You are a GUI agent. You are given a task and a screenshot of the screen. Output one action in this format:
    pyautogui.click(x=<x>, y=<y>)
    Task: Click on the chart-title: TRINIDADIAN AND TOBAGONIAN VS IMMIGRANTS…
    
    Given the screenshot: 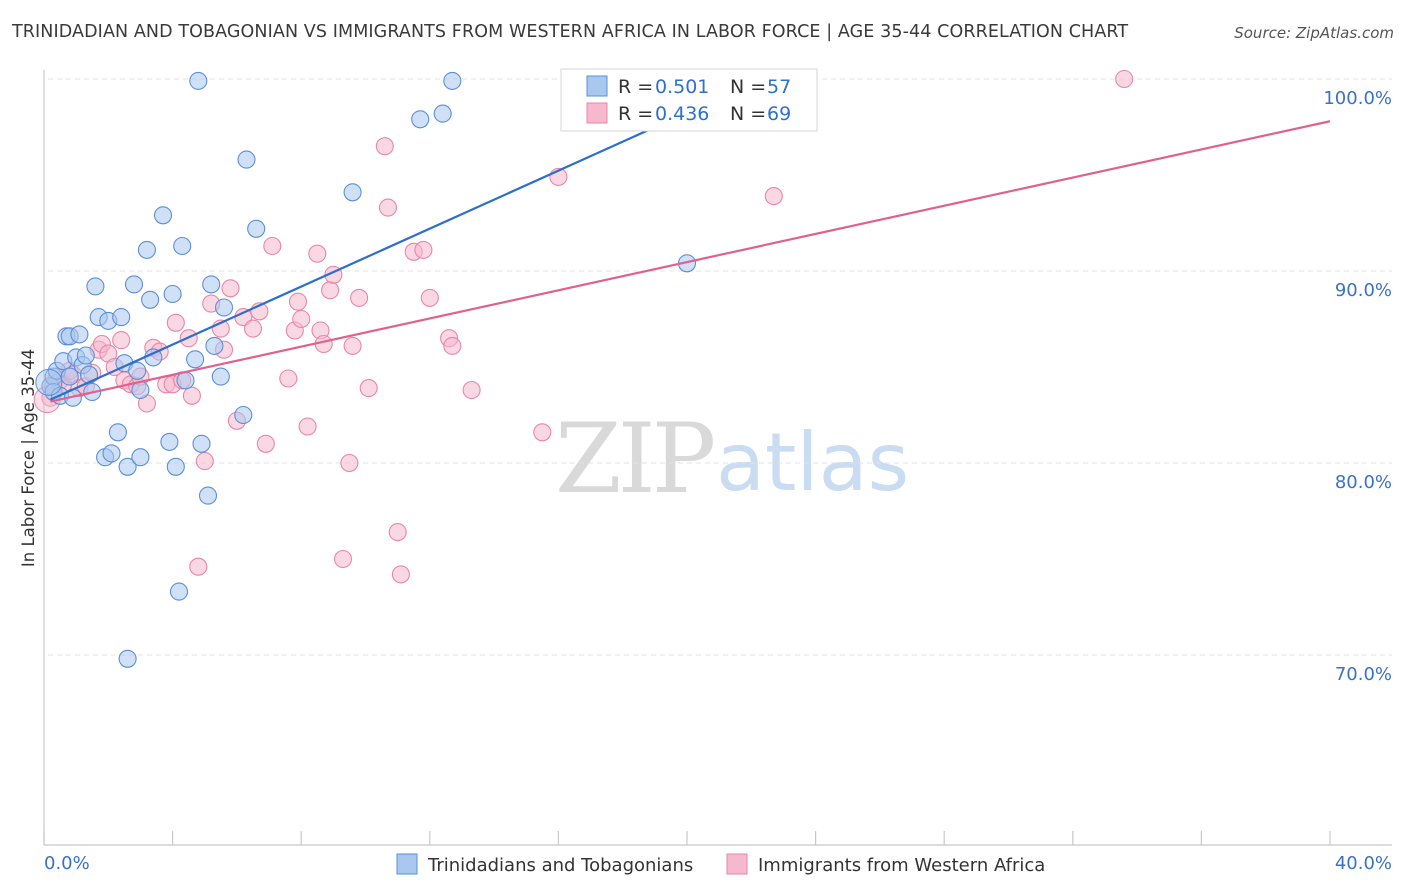 What is the action you would take?
    pyautogui.click(x=570, y=32)
    